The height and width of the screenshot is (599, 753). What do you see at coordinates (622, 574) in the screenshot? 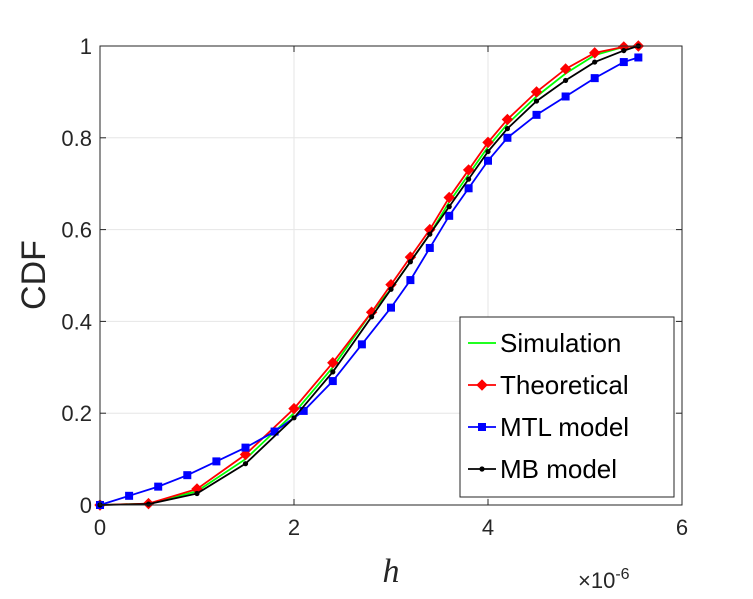
I see `x-exponent-power: -6` at bounding box center [622, 574].